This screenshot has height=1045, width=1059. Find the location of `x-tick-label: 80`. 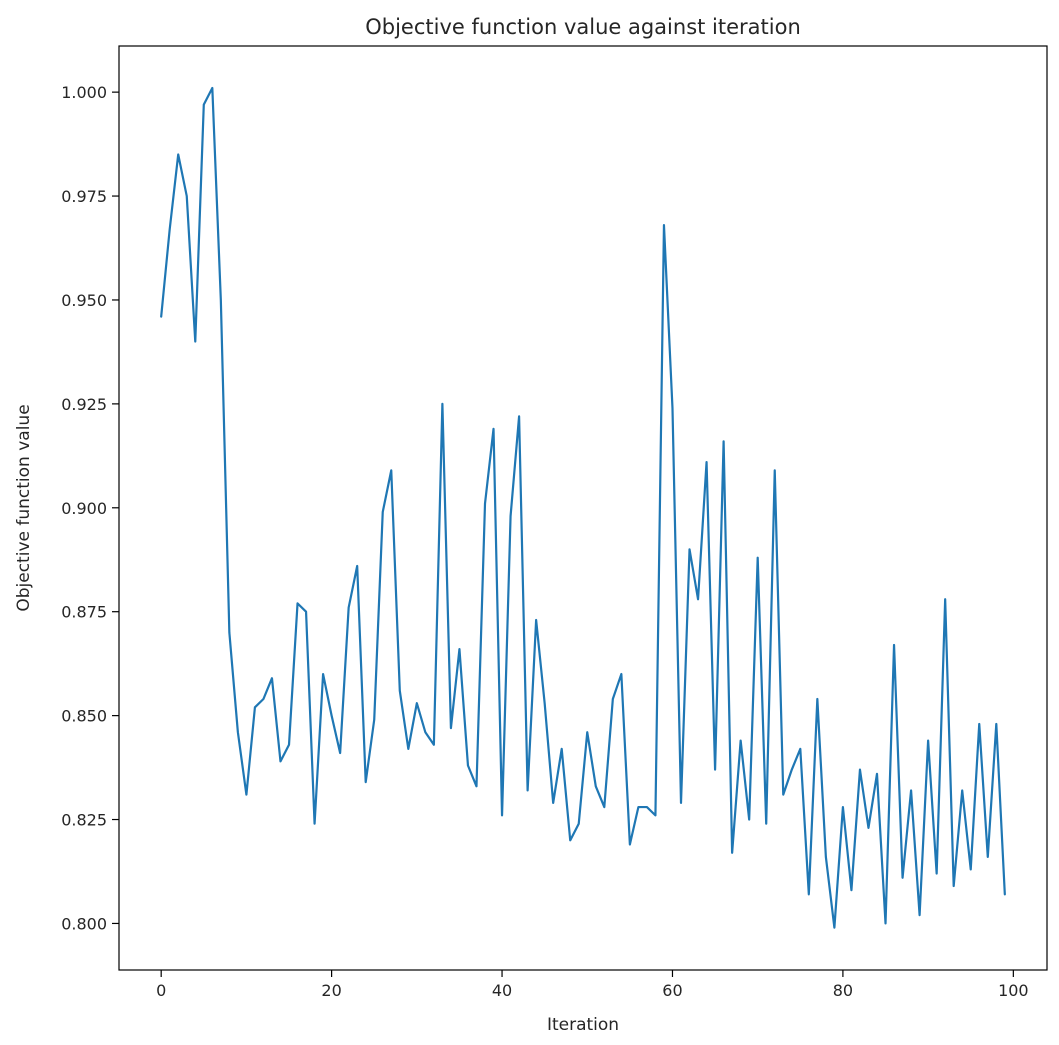

x-tick-label: 80 is located at coordinates (843, 990).